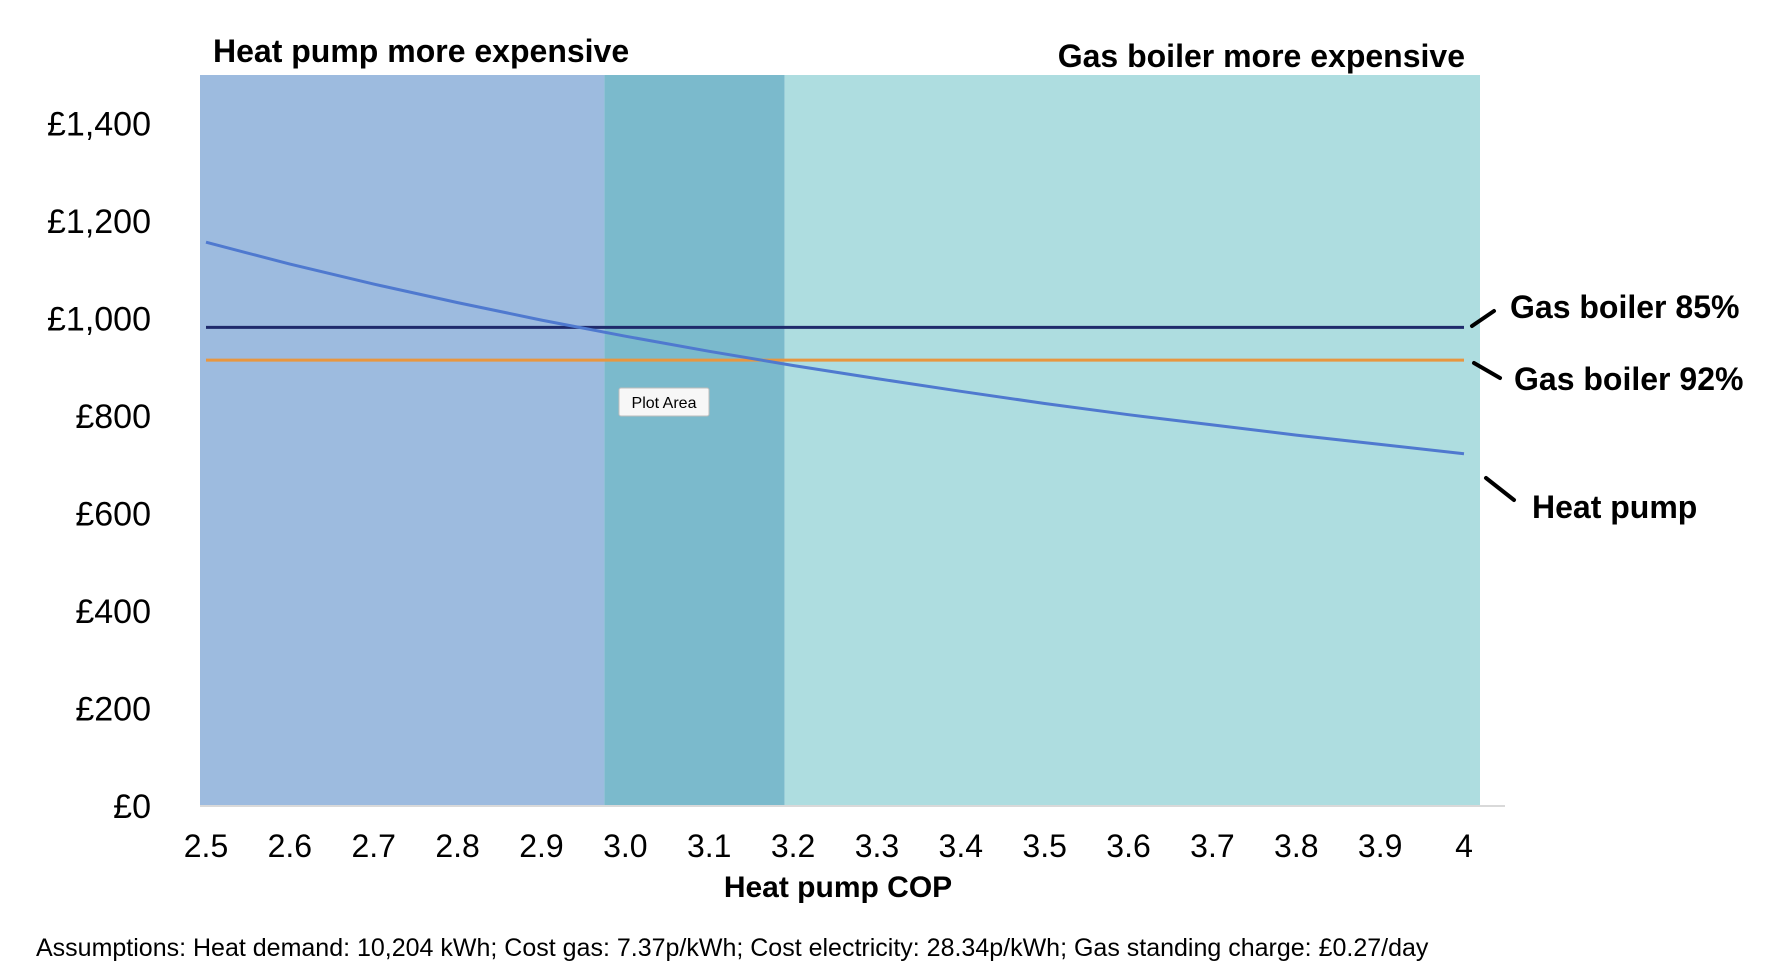 The height and width of the screenshot is (979, 1782). What do you see at coordinates (1624, 307) in the screenshot?
I see `series-label-text-gas-boiler-85: Gas boiler 85%` at bounding box center [1624, 307].